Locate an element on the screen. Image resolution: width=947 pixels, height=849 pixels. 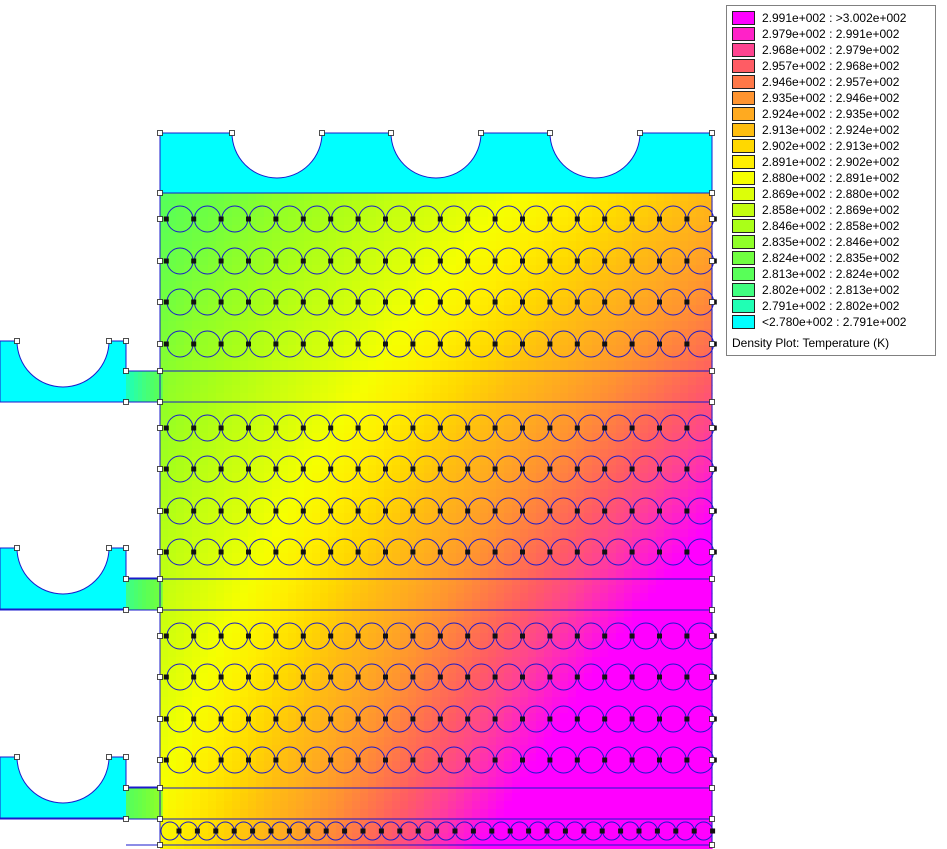
legend-label: 2.869e+002 : 2.880e+002 is located at coordinates (831, 194).